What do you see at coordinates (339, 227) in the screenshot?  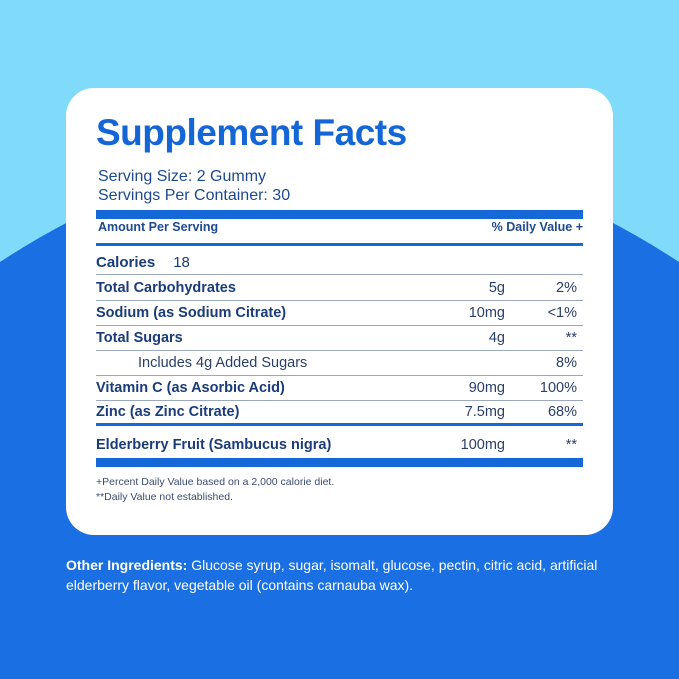 I see `table-header: Amount Per Serving % Daily Value +` at bounding box center [339, 227].